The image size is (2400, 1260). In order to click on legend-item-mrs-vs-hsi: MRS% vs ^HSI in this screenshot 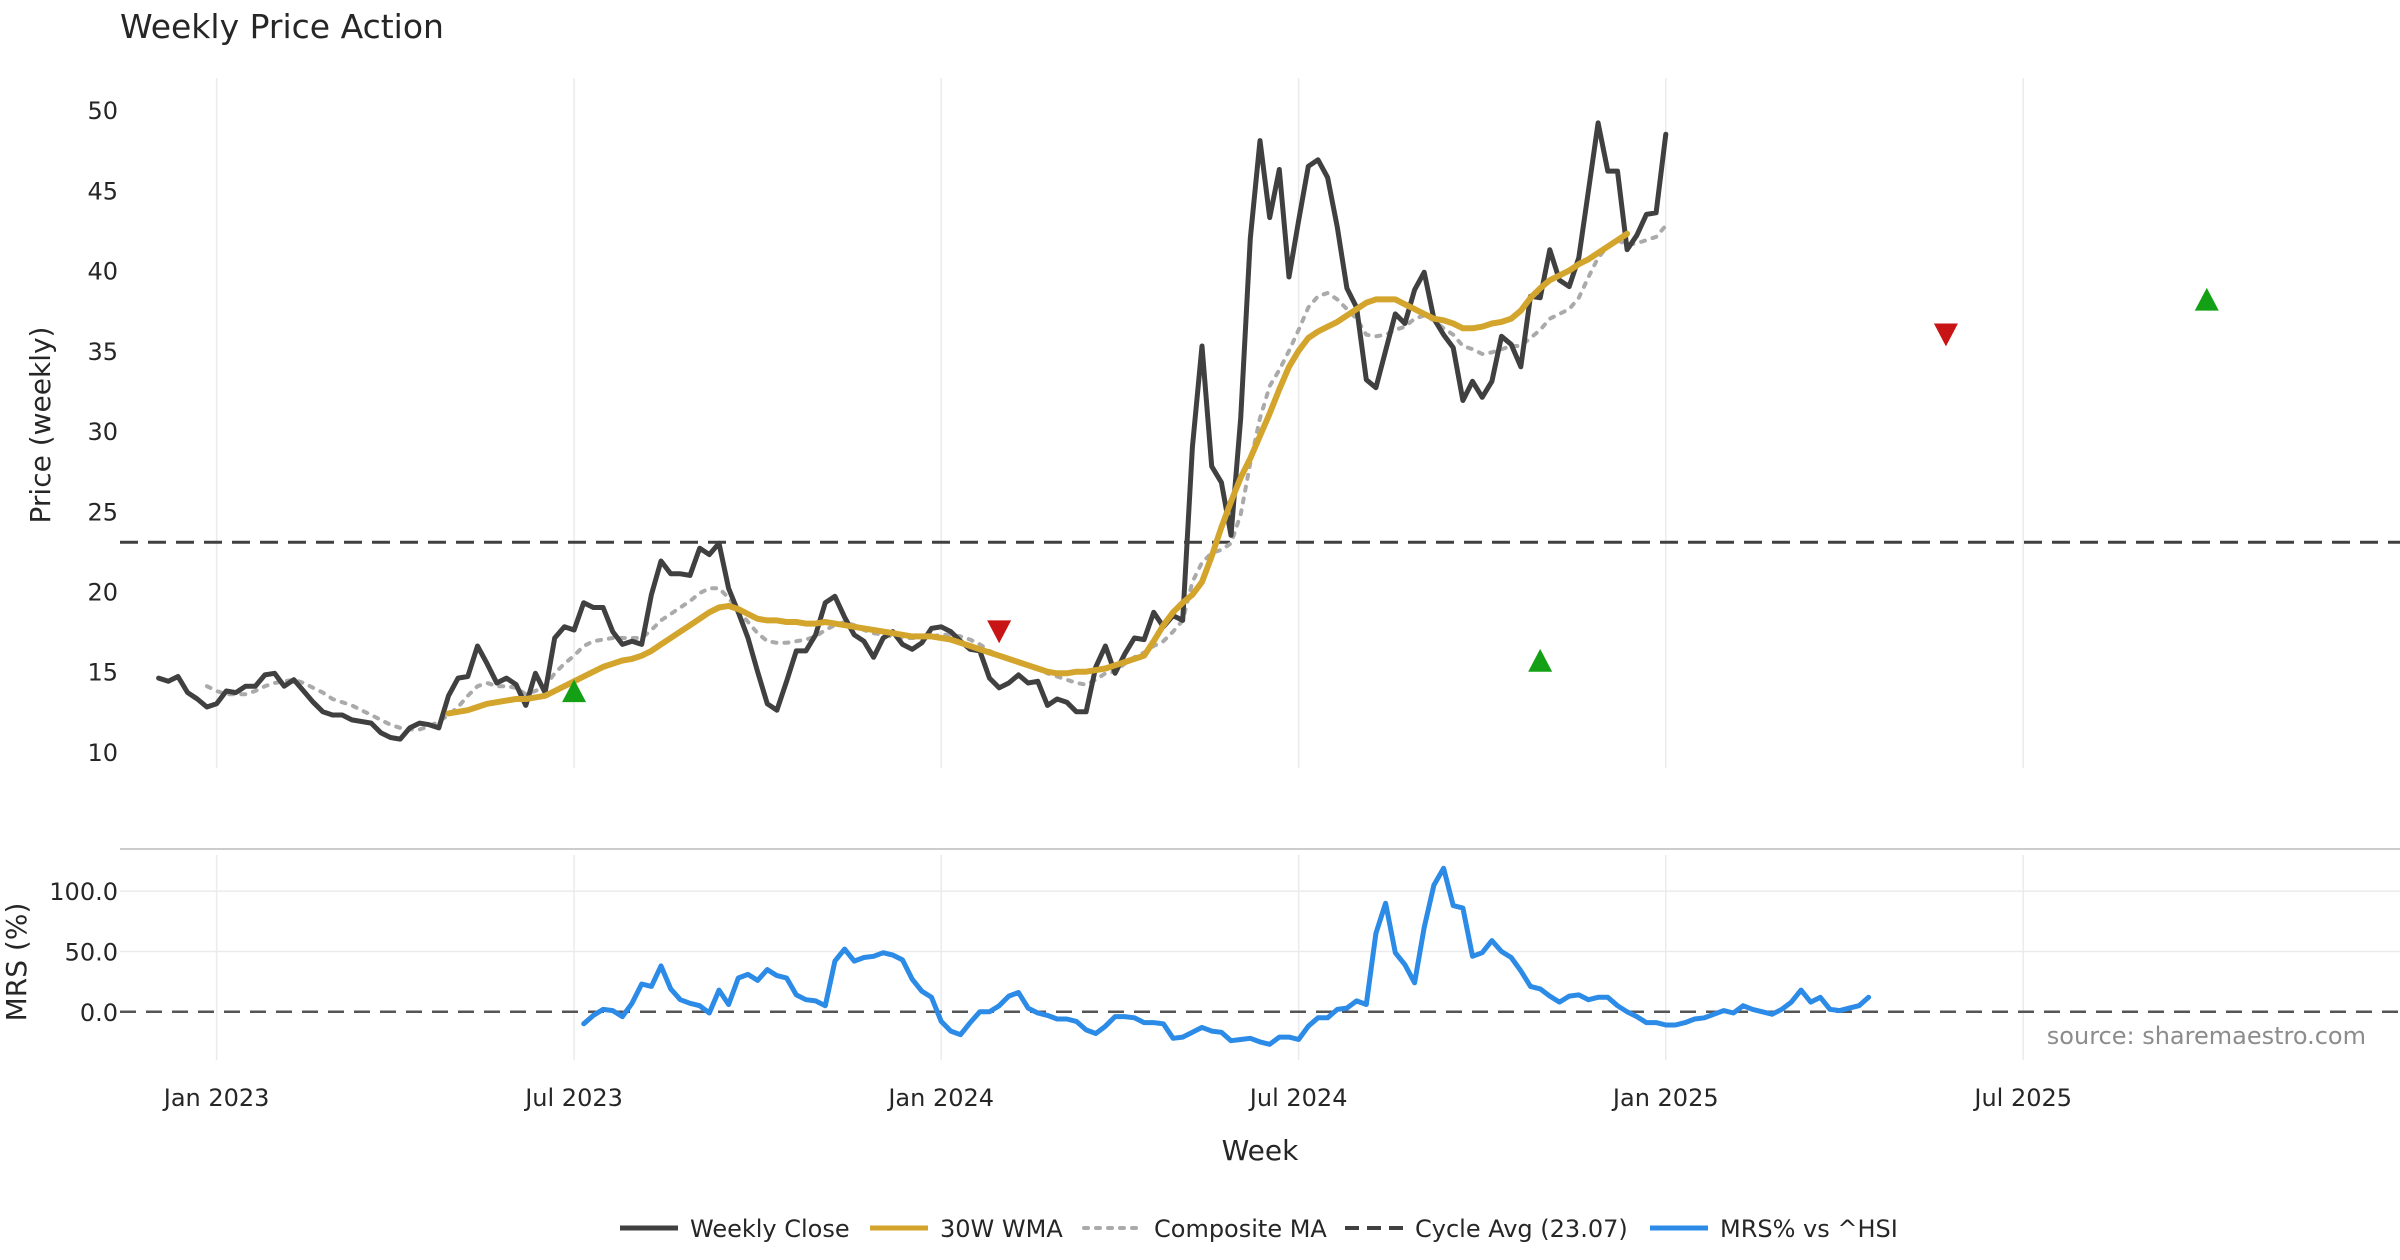, I will do `click(1774, 1229)`.